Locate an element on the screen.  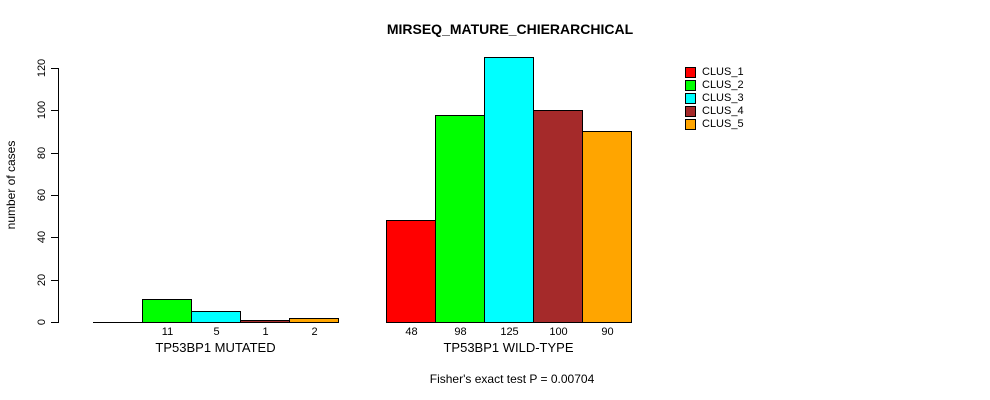
y-axis-tick-label: 120 is located at coordinates (42, 68).